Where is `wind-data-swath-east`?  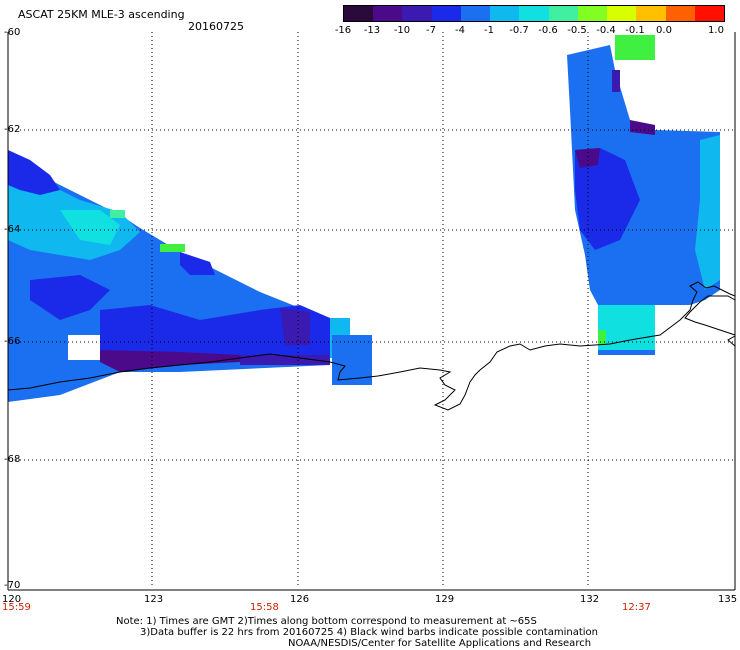
wind-data-swath-east is located at coordinates (643, 195).